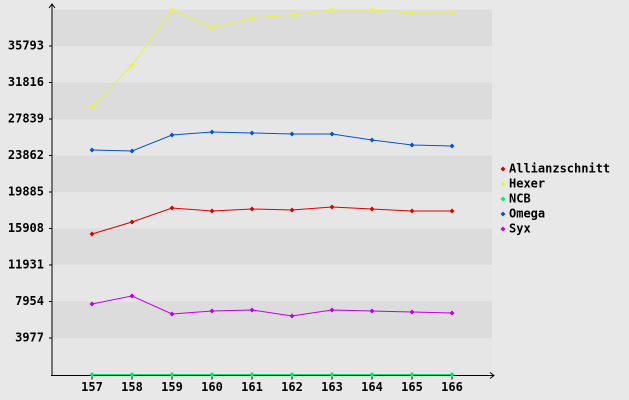 The height and width of the screenshot is (400, 629). What do you see at coordinates (492, 375) in the screenshot?
I see `x-arrow` at bounding box center [492, 375].